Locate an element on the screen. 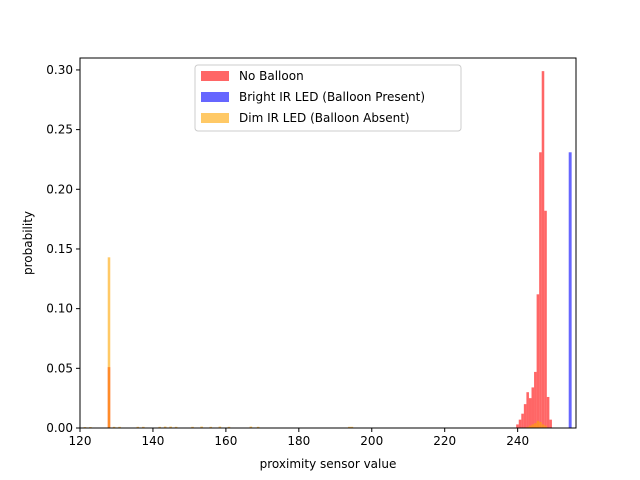  legend-box is located at coordinates (328, 98).